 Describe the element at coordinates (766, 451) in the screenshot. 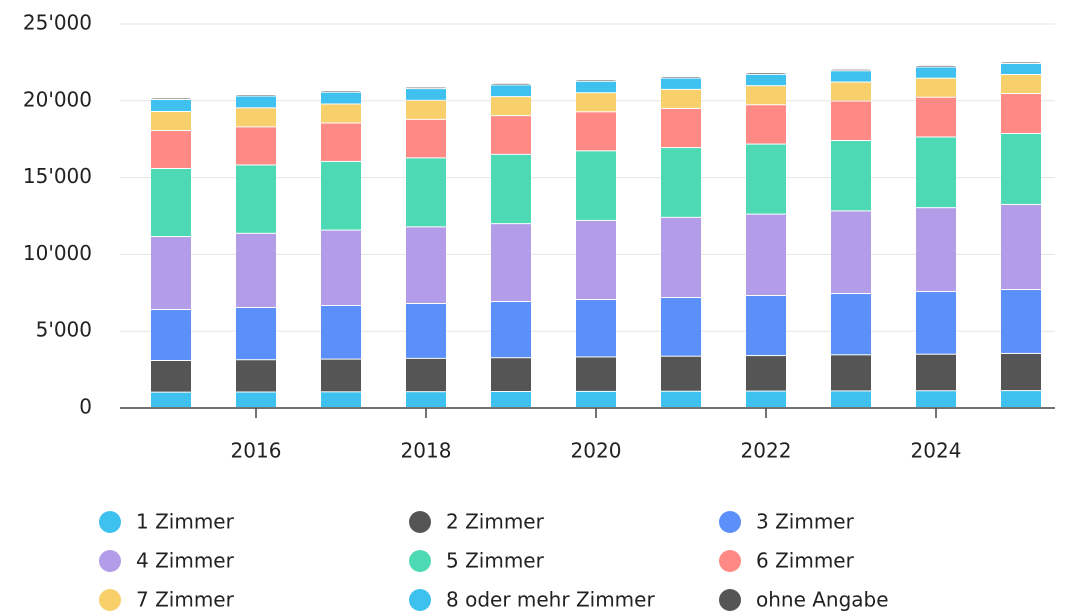

I see `x-tick-label: 2022` at that location.